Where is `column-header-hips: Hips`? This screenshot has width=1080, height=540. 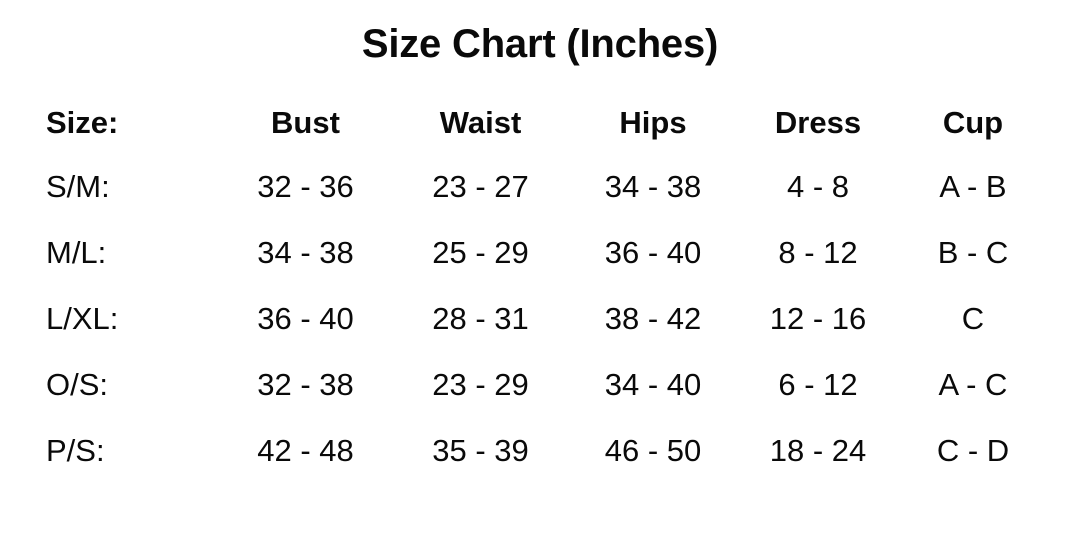
column-header-hips: Hips is located at coordinates (653, 122).